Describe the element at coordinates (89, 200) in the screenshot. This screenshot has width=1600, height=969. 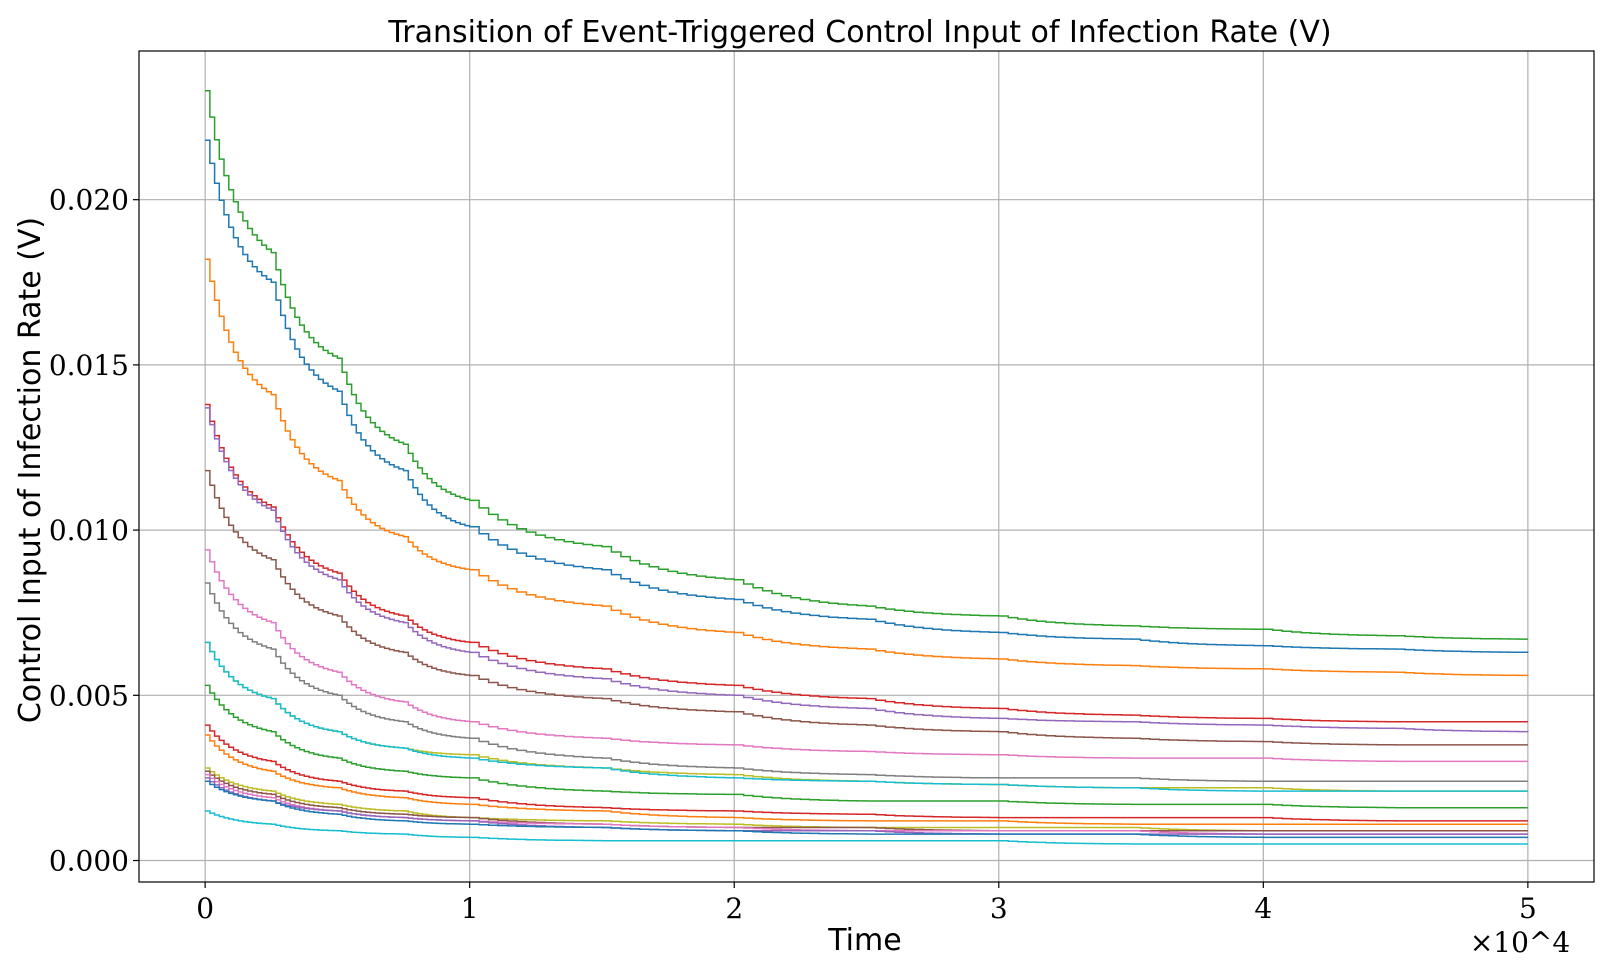
I see `y-tick-label: 0.020` at that location.